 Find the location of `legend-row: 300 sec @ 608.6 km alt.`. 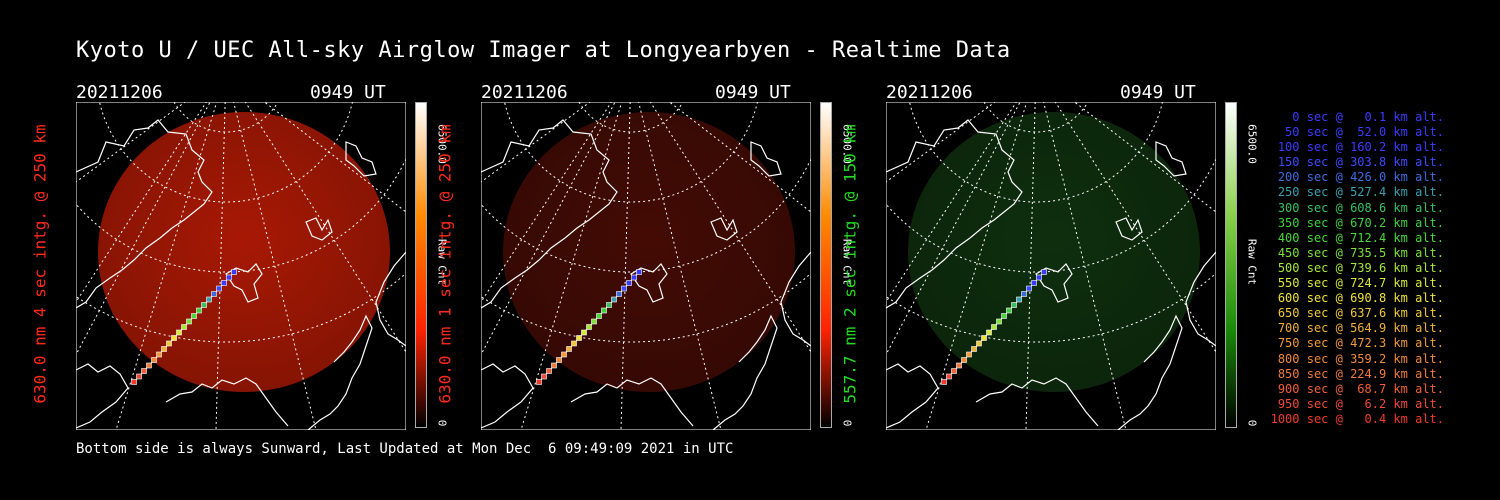

legend-row: 300 sec @ 608.6 km alt. is located at coordinates (1360, 207).